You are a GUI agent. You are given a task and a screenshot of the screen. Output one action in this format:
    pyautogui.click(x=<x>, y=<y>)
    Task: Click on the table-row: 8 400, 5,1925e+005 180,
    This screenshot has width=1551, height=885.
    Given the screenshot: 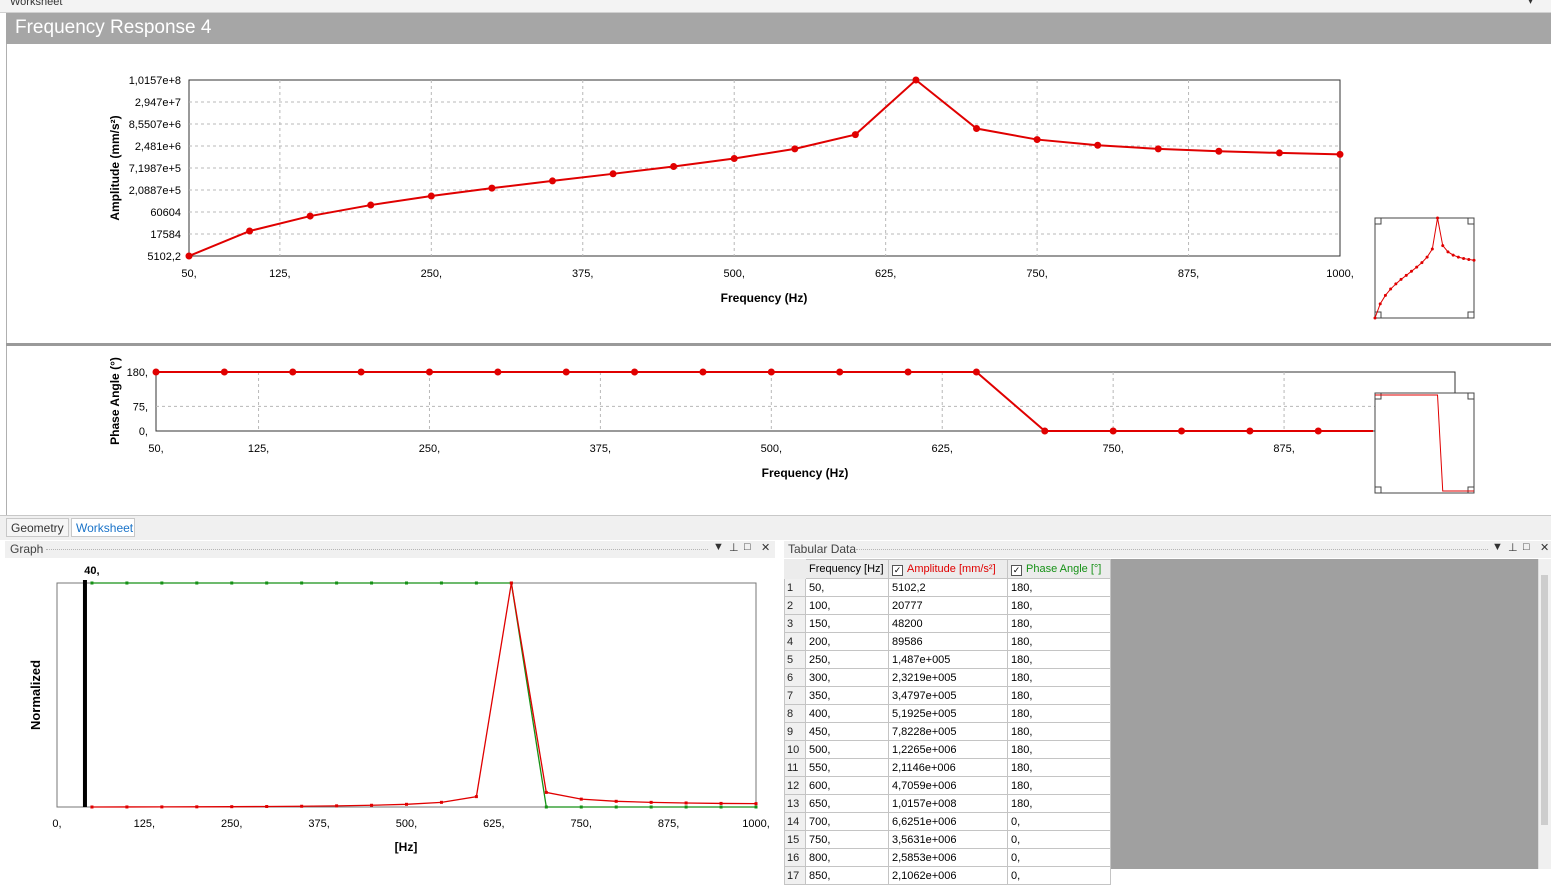 What is the action you would take?
    pyautogui.click(x=947, y=713)
    